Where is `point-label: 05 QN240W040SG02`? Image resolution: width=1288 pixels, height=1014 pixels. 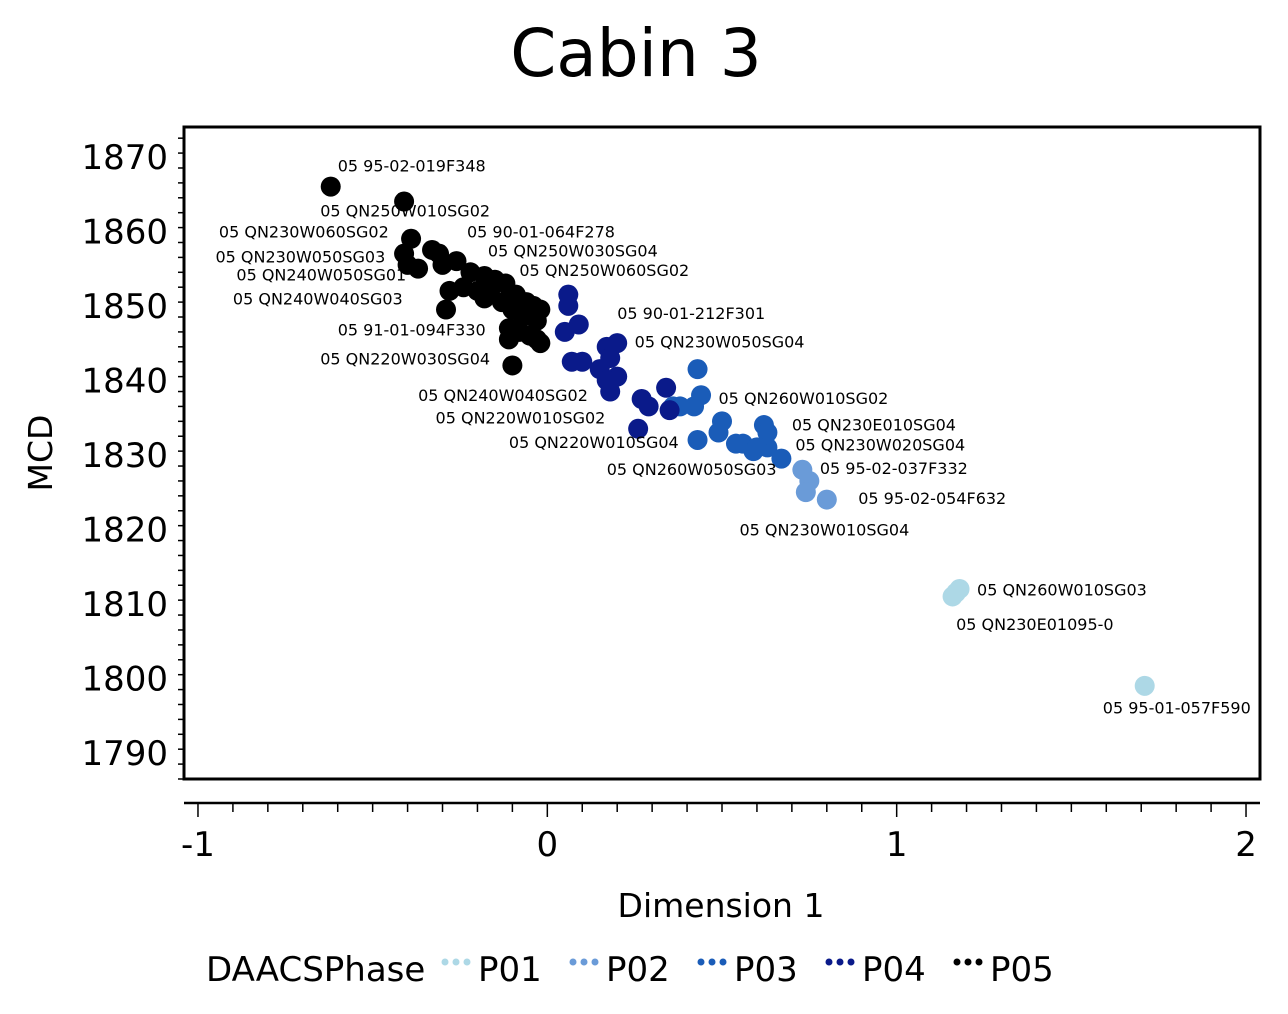
point-label: 05 QN240W040SG02 is located at coordinates (503, 395).